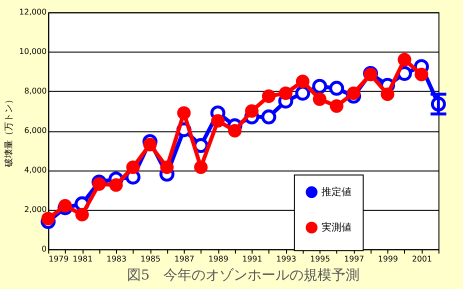 Image resolution: width=463 pixels, height=295 pixels. What do you see at coordinates (150, 259) in the screenshot?
I see `x-tick-label: 1985` at bounding box center [150, 259].